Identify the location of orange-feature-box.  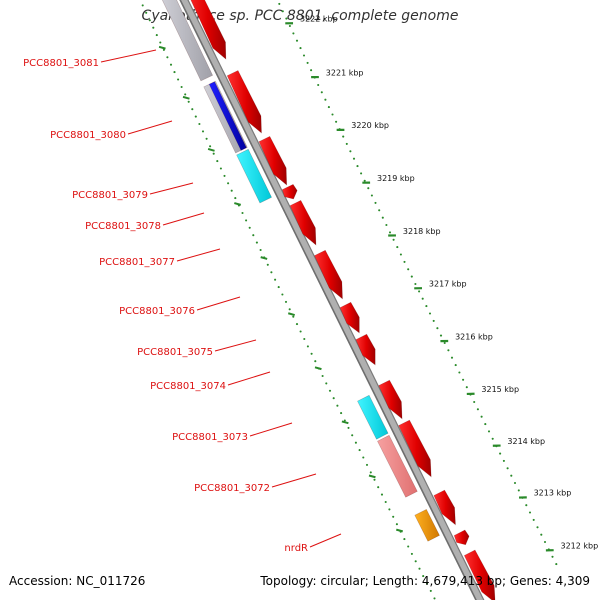
(427, 525).